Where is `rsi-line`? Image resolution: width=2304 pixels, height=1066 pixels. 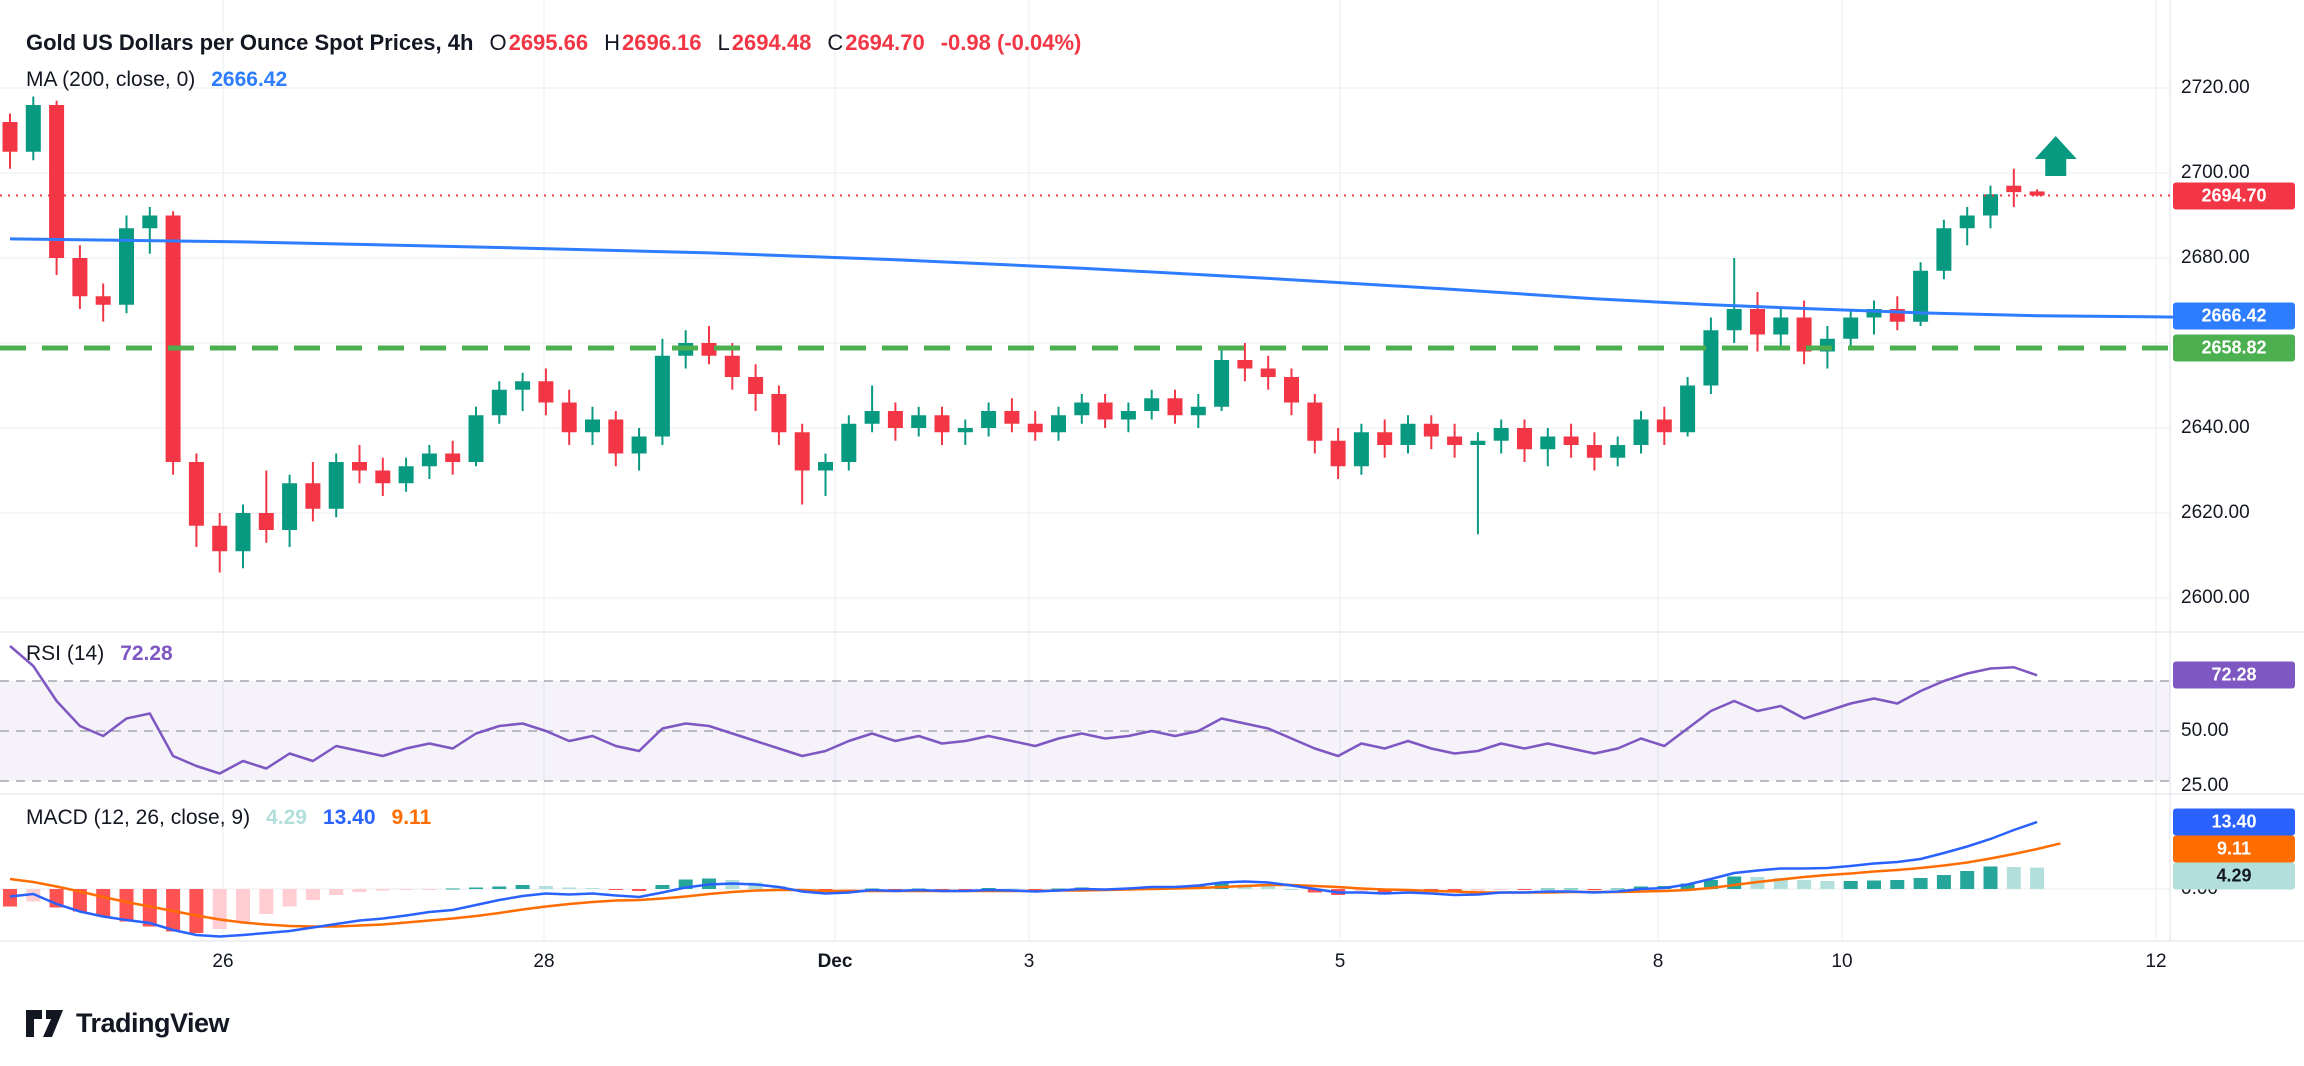
rsi-line is located at coordinates (1023, 710).